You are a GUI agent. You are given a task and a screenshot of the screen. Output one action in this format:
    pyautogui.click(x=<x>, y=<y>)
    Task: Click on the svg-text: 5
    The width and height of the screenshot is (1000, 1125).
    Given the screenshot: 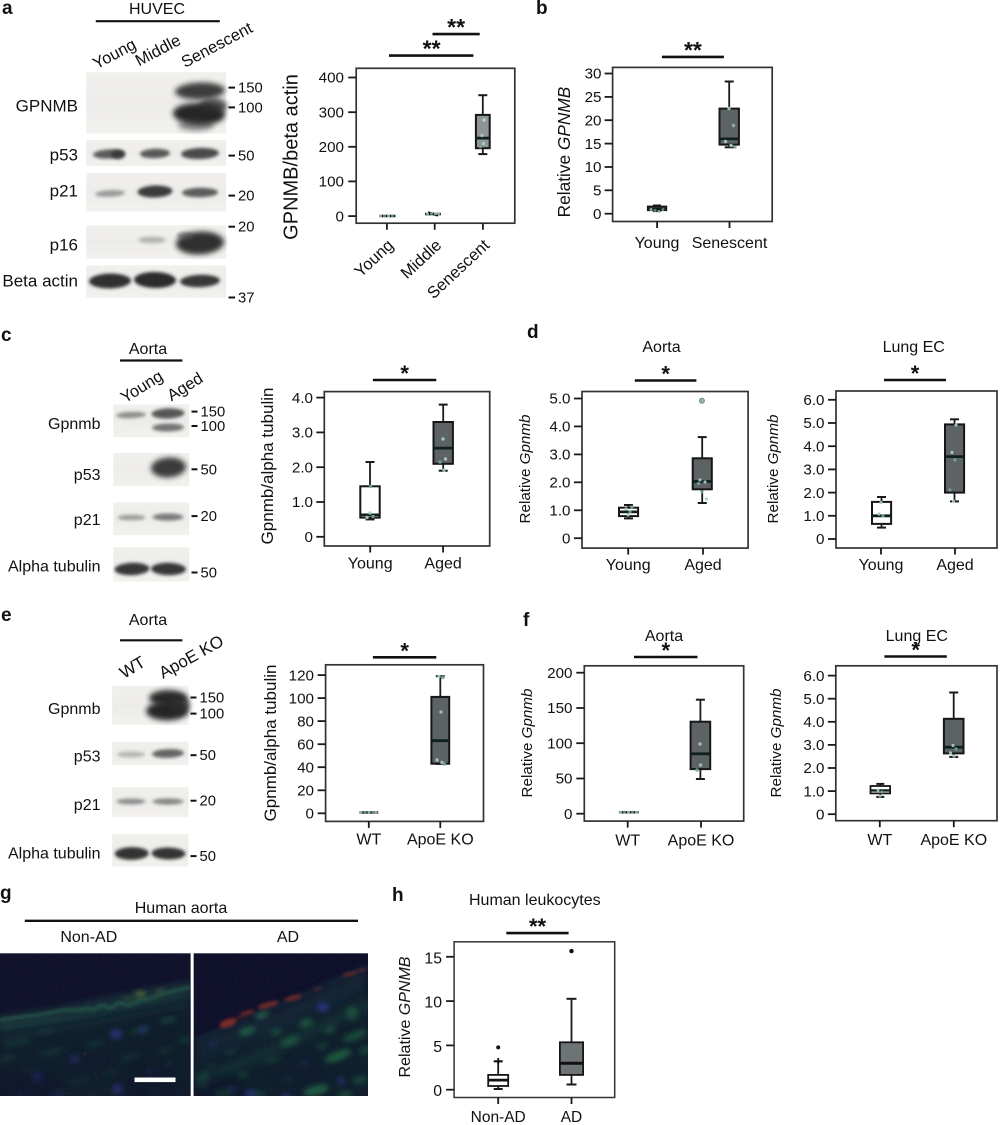 What is the action you would take?
    pyautogui.click(x=437, y=1047)
    